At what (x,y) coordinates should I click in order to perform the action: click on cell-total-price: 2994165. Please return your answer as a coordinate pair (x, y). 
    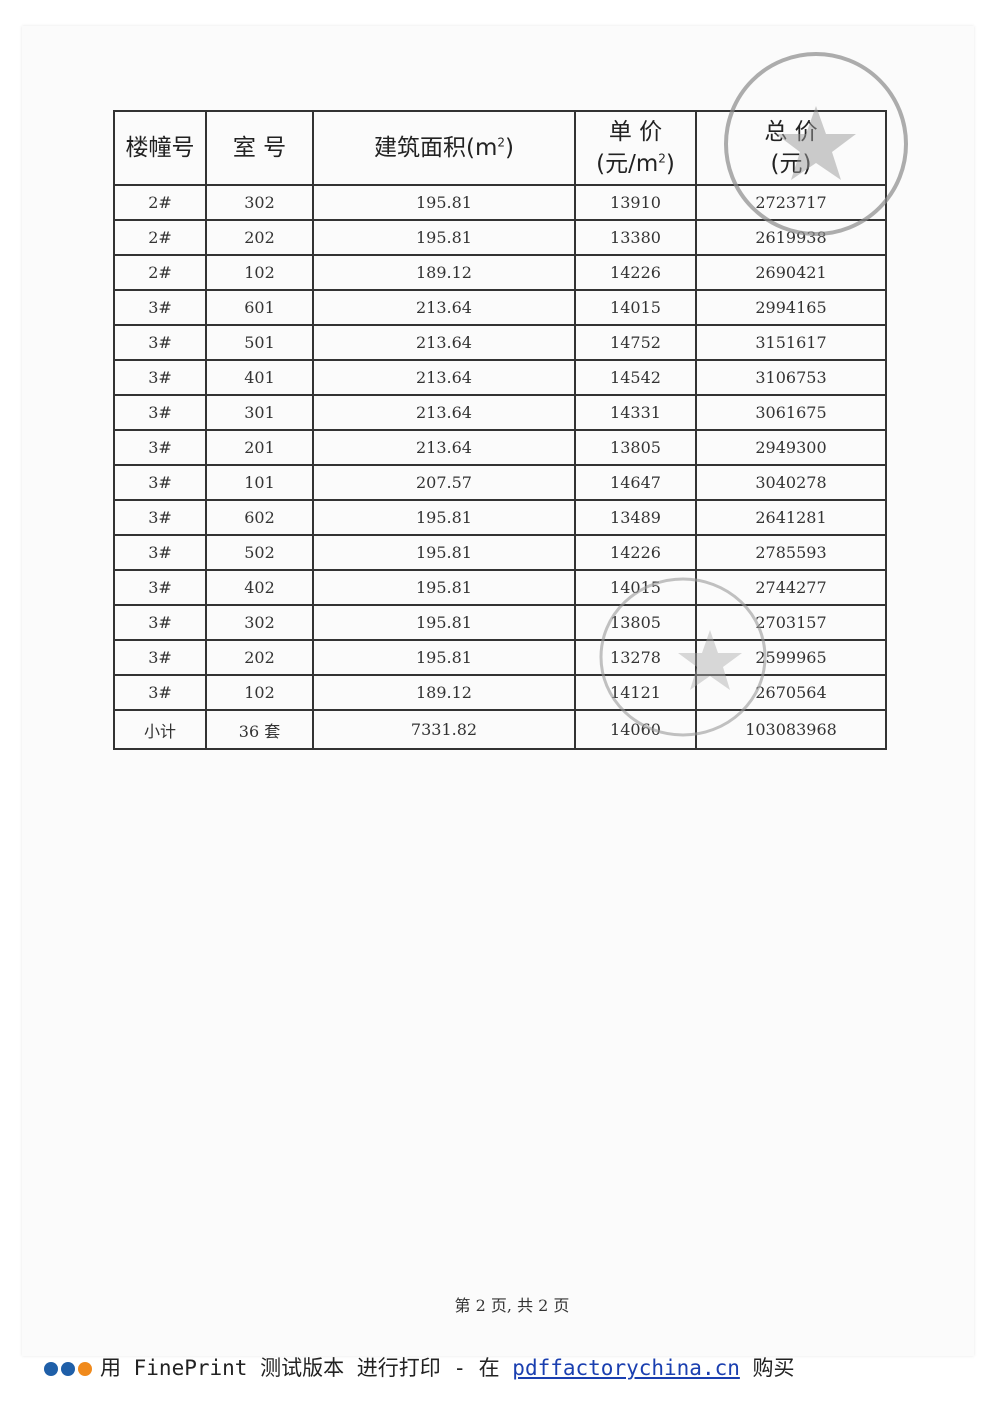
    Looking at the image, I should click on (791, 307).